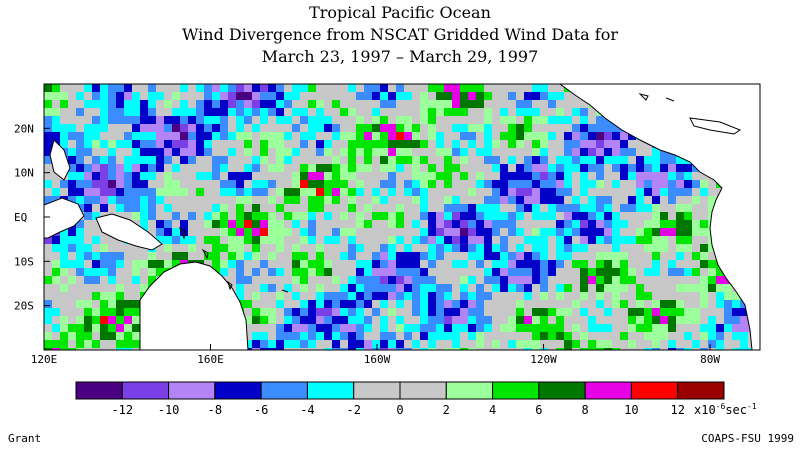  What do you see at coordinates (192, 390) in the screenshot?
I see `colorbar-swatch` at bounding box center [192, 390].